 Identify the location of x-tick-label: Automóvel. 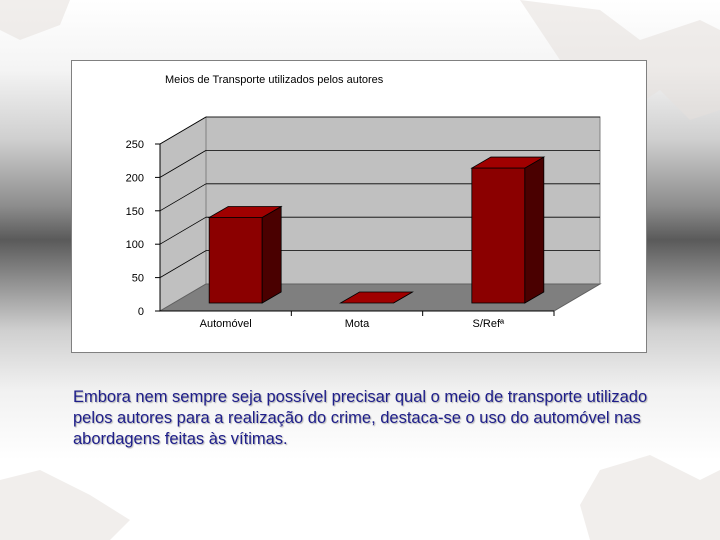
(226, 324).